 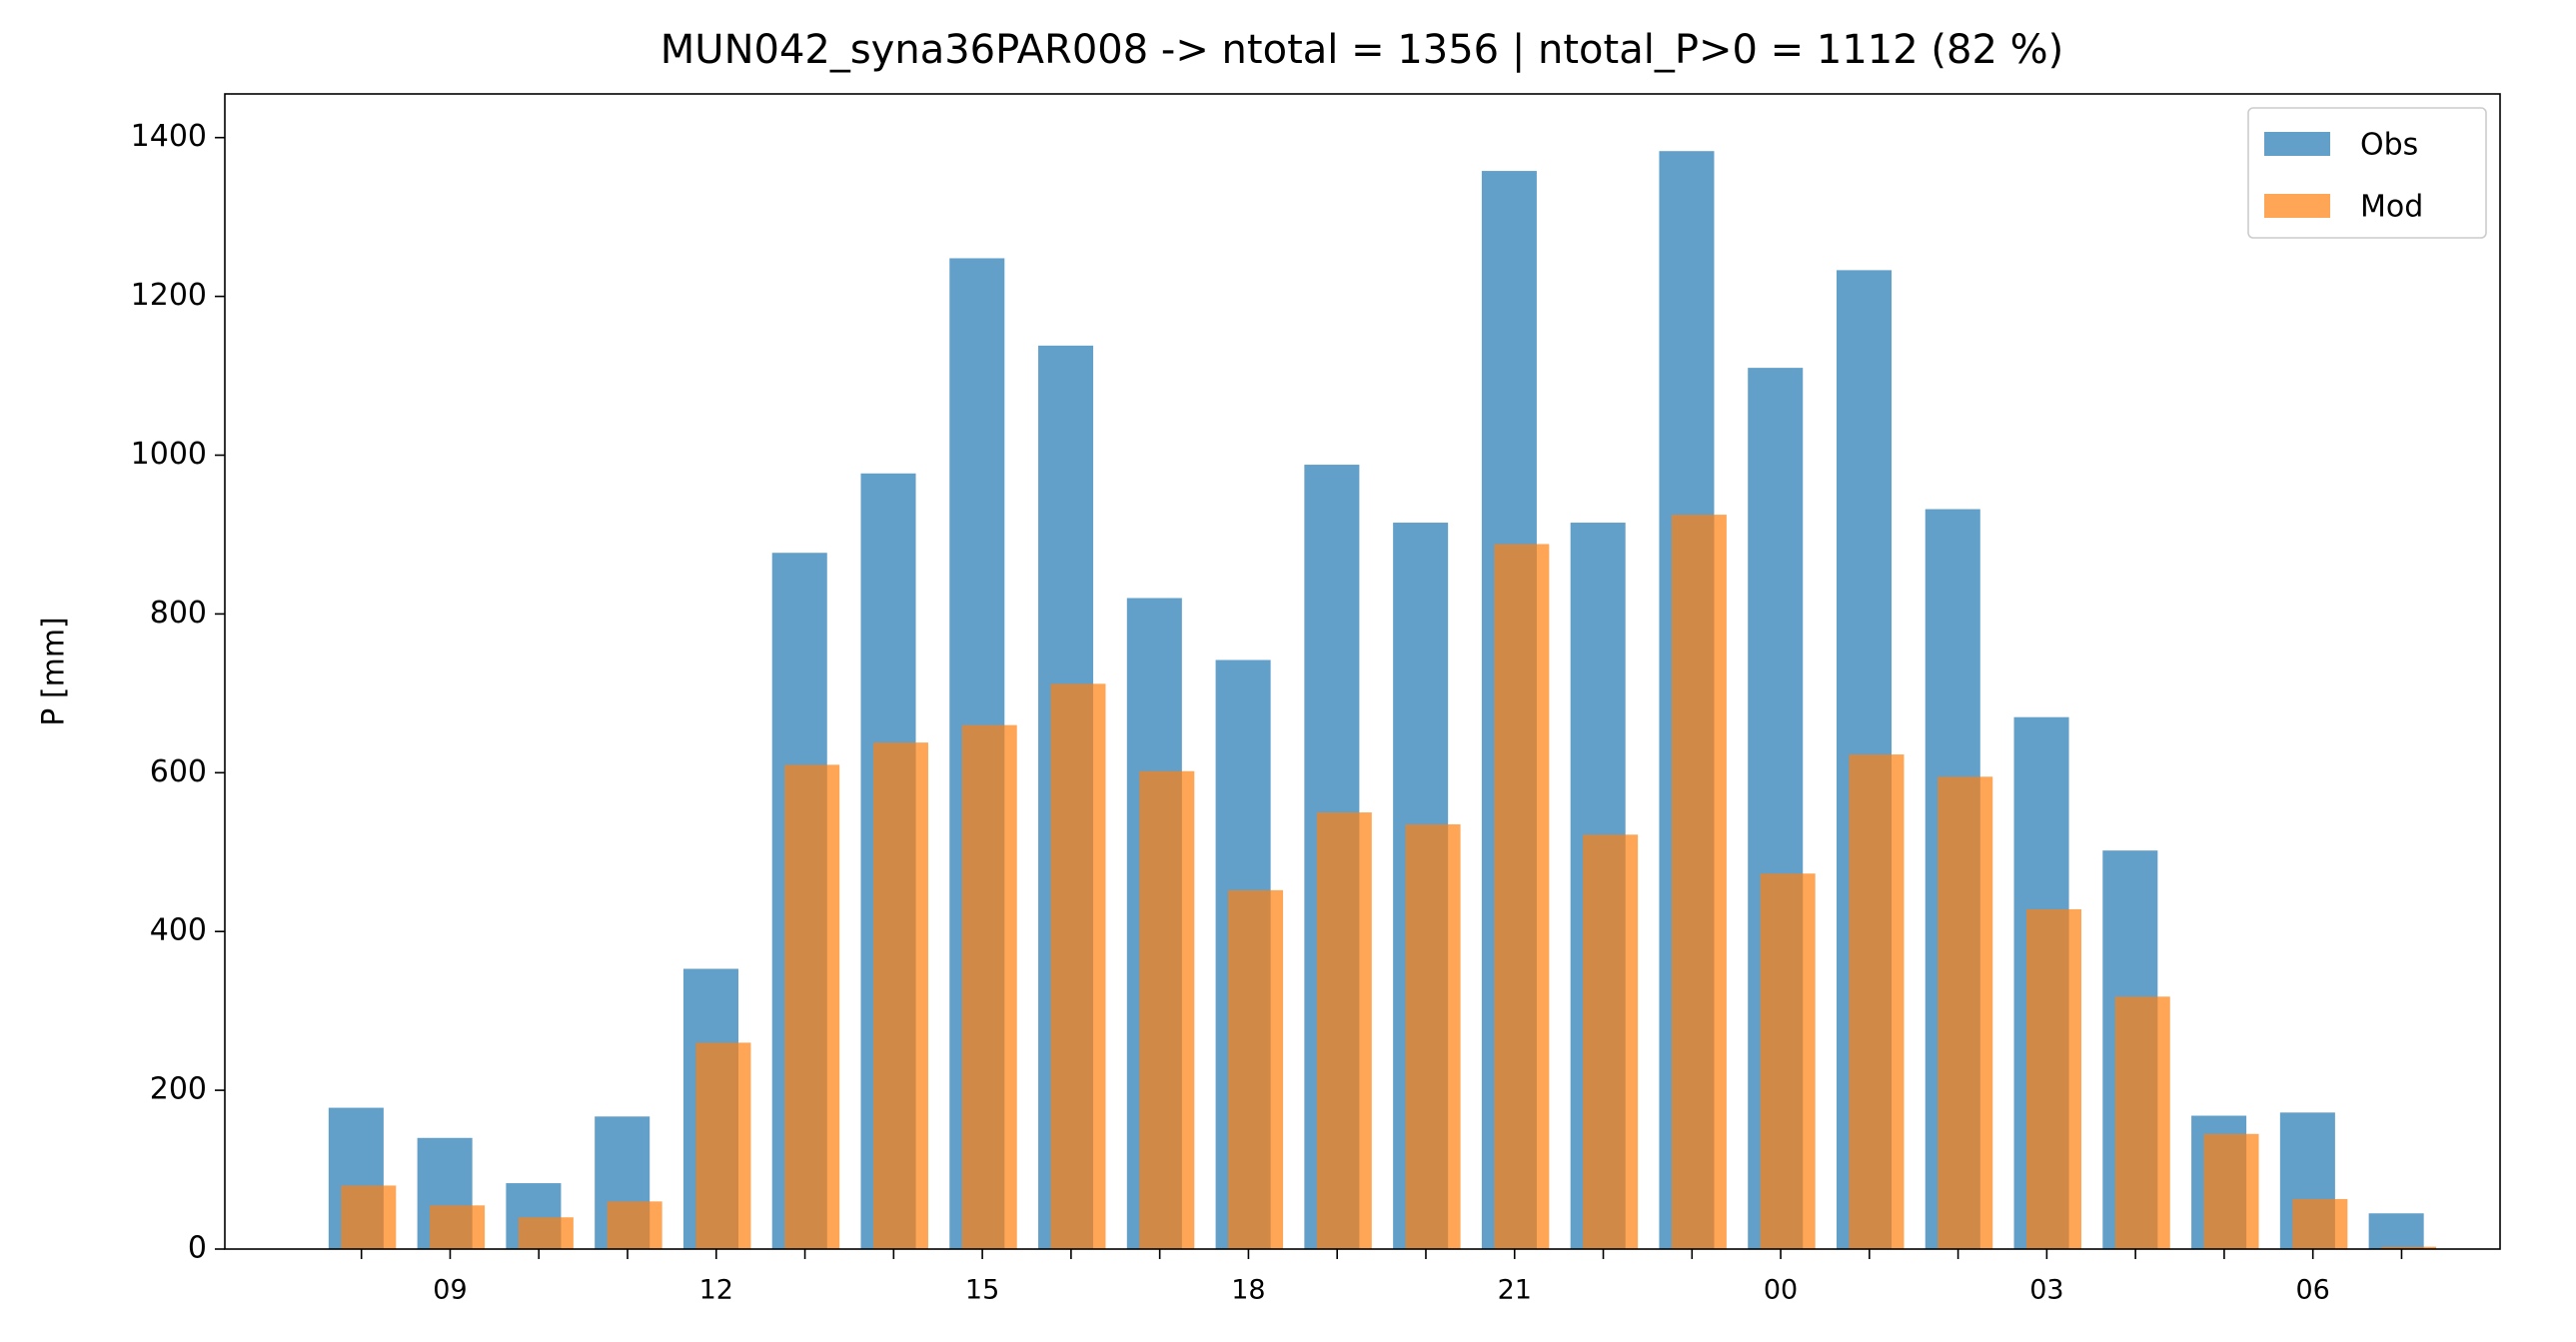 I want to click on legend-label: Mod, so click(x=2391, y=207).